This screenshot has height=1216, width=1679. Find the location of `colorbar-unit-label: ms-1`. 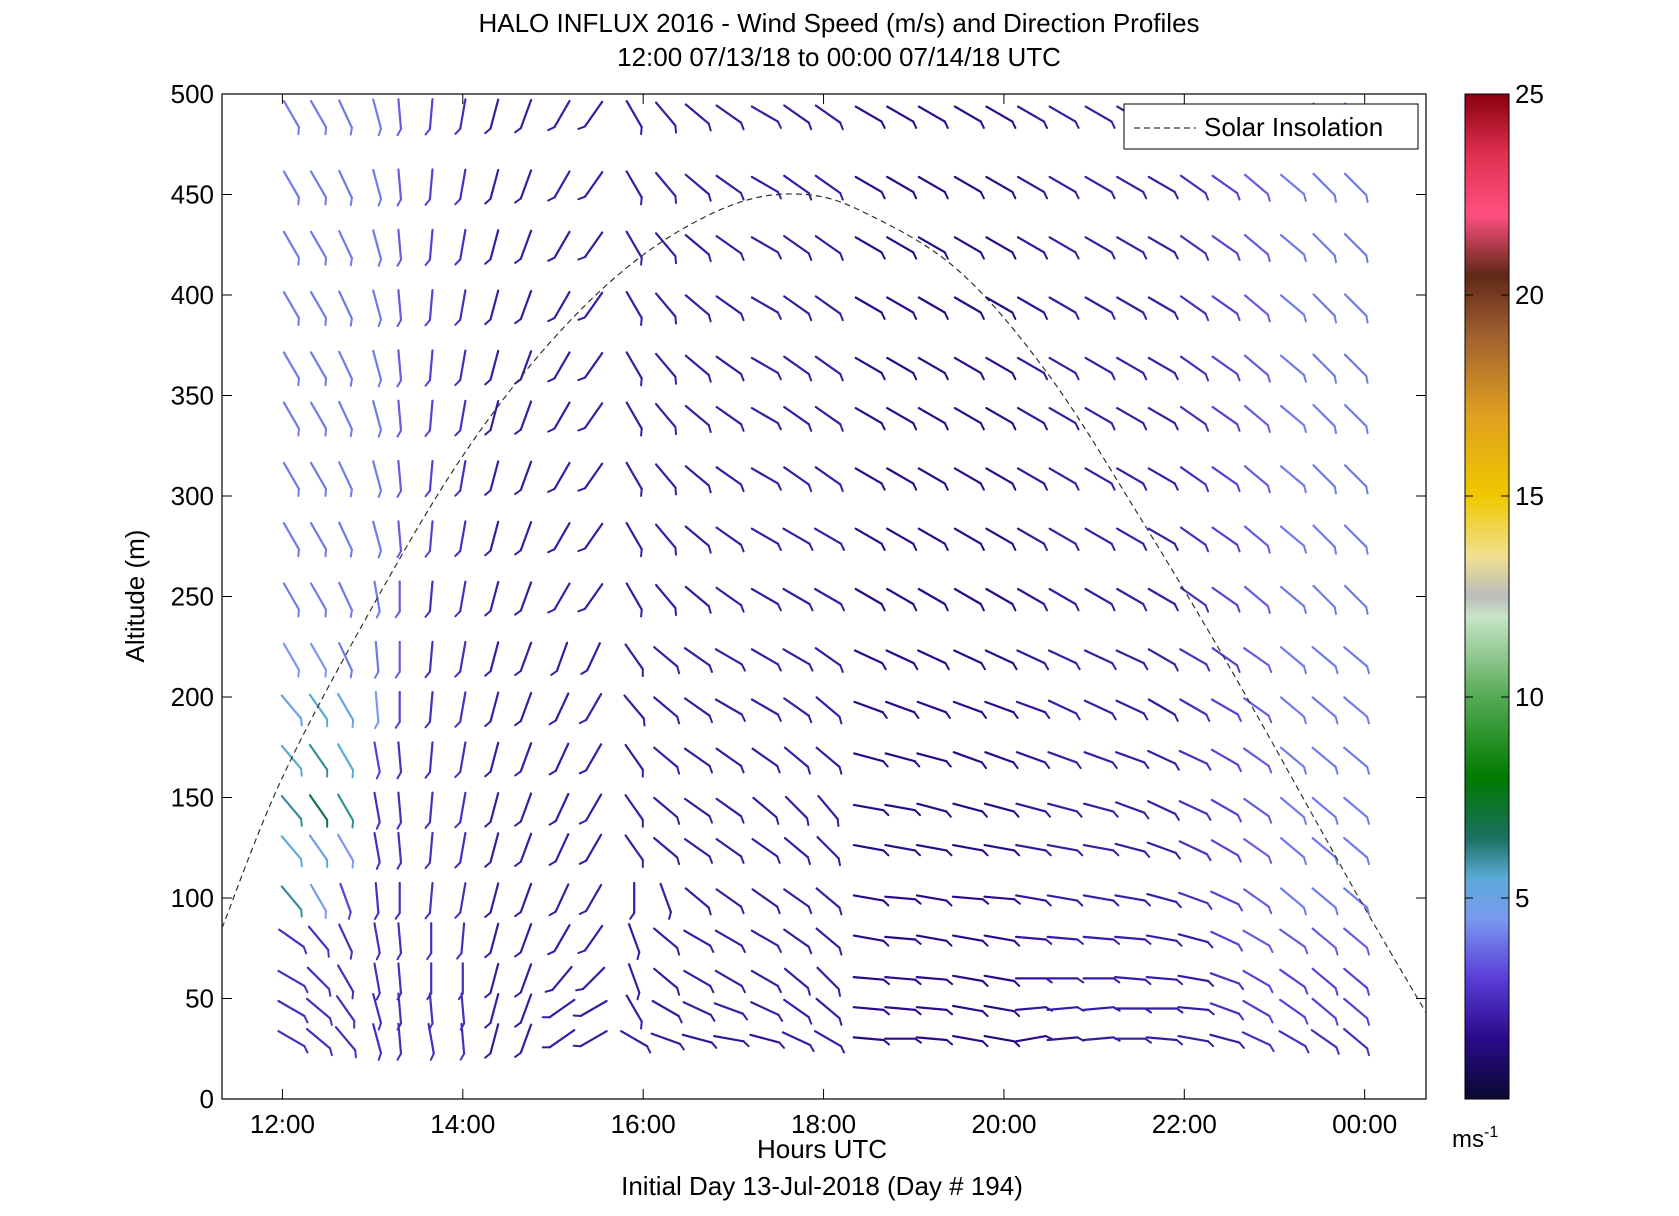

colorbar-unit-label: ms-1 is located at coordinates (1475, 1138).